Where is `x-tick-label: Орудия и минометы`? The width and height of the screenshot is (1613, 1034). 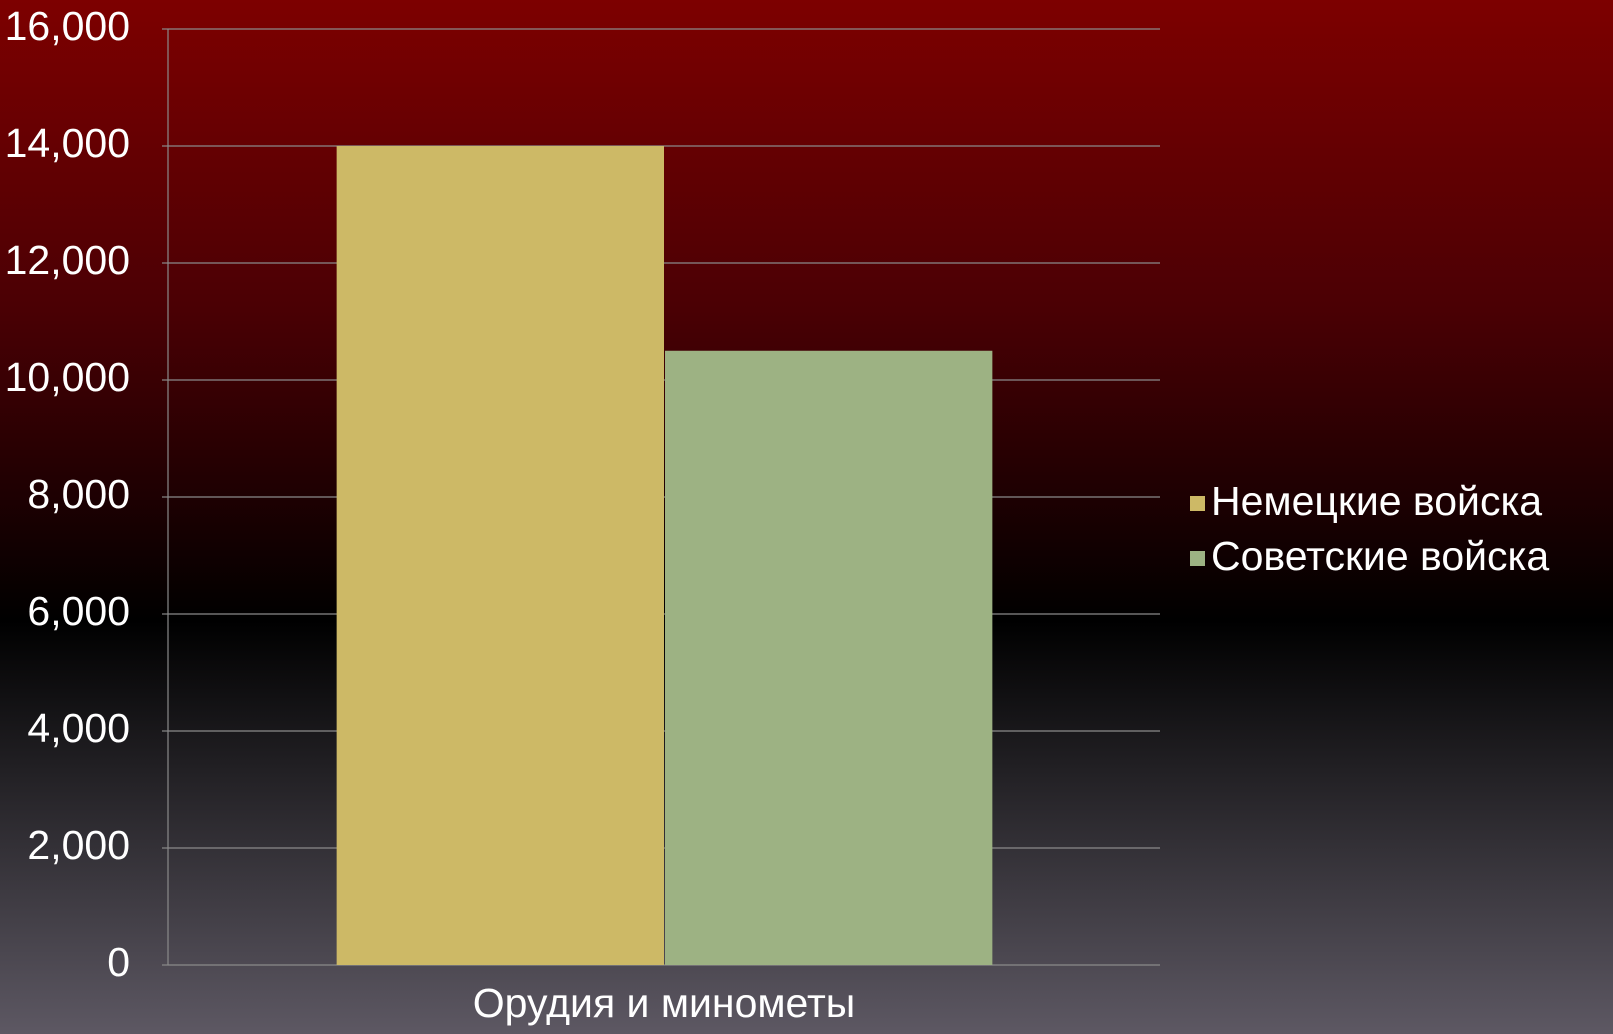
x-tick-label: Орудия и минометы is located at coordinates (664, 1003).